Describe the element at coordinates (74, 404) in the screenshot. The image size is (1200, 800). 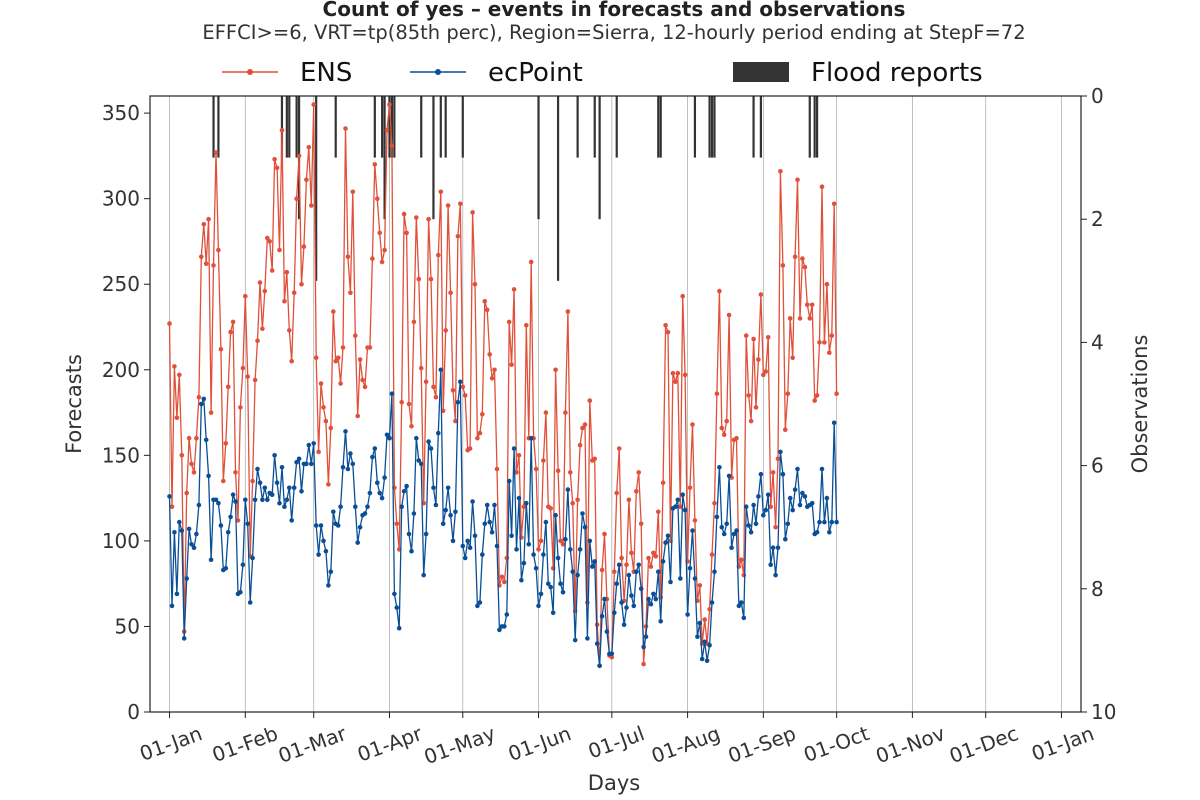
I see `y-axis-label: Forecasts` at that location.